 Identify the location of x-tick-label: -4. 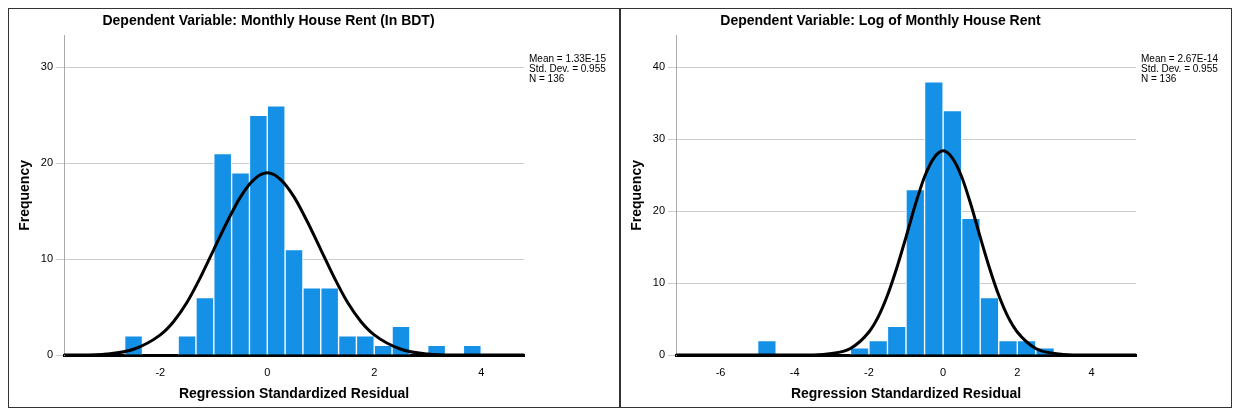
(794, 371).